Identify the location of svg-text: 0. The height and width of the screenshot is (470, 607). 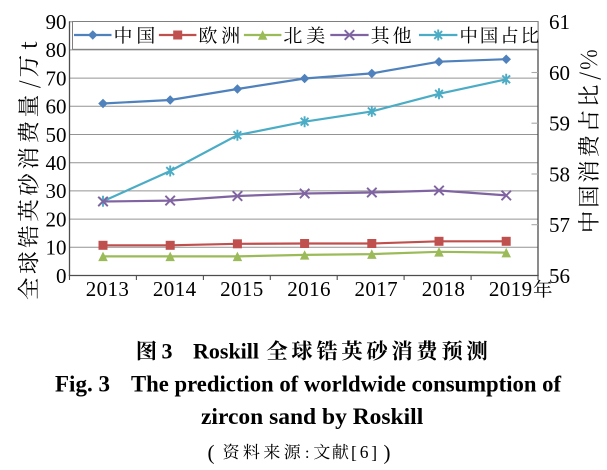
(61, 276).